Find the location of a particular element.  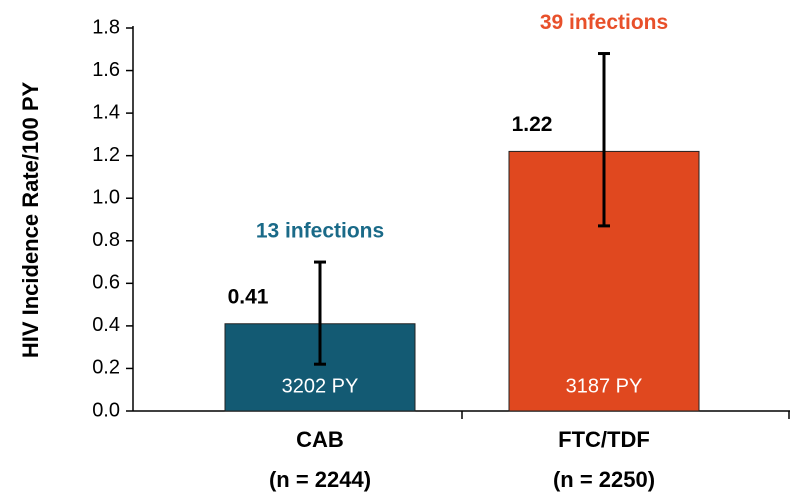

x-tick-sublabel: (n = 2244) is located at coordinates (320, 479).